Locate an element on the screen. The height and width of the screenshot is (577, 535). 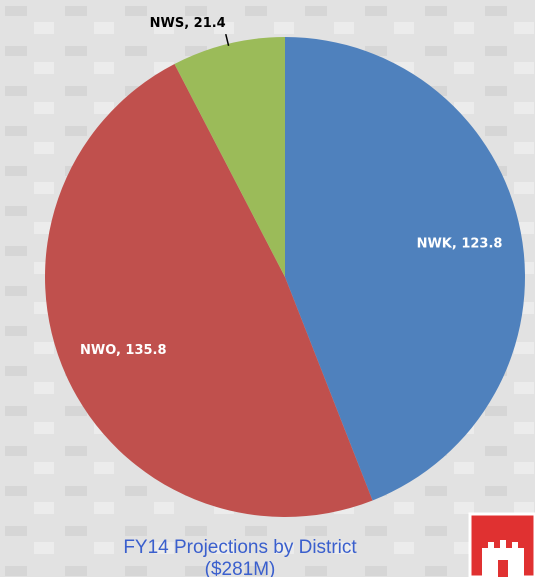
chart-subtitle: ($281M) is located at coordinates (240, 568).